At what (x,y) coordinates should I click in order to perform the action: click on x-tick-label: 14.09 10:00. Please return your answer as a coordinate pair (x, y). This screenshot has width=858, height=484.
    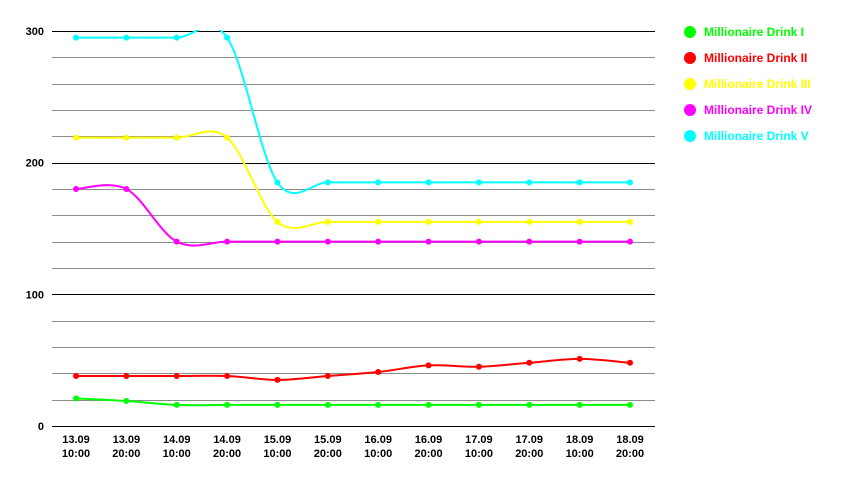
    Looking at the image, I should click on (177, 447).